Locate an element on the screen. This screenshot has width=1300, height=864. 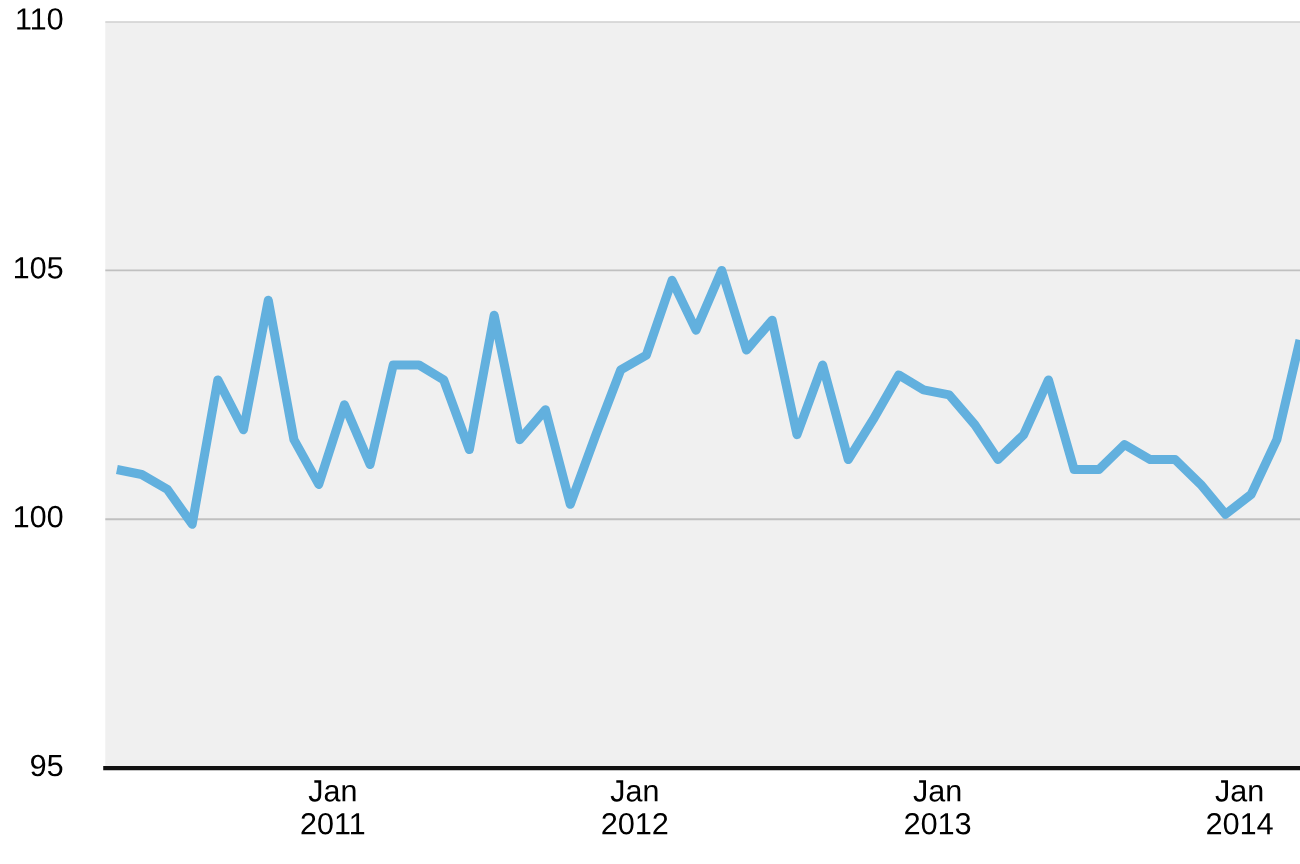
y-tick-label: 105 is located at coordinates (38, 268).